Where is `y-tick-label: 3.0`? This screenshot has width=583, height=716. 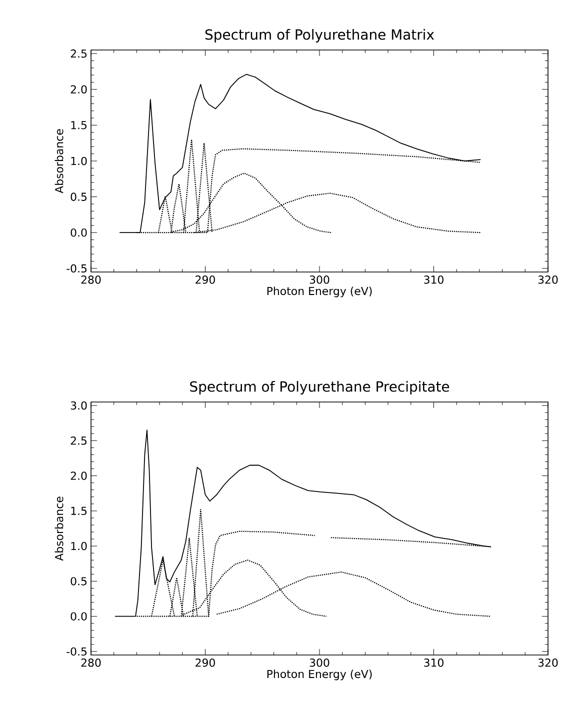
y-tick-label: 3.0 is located at coordinates (78, 405).